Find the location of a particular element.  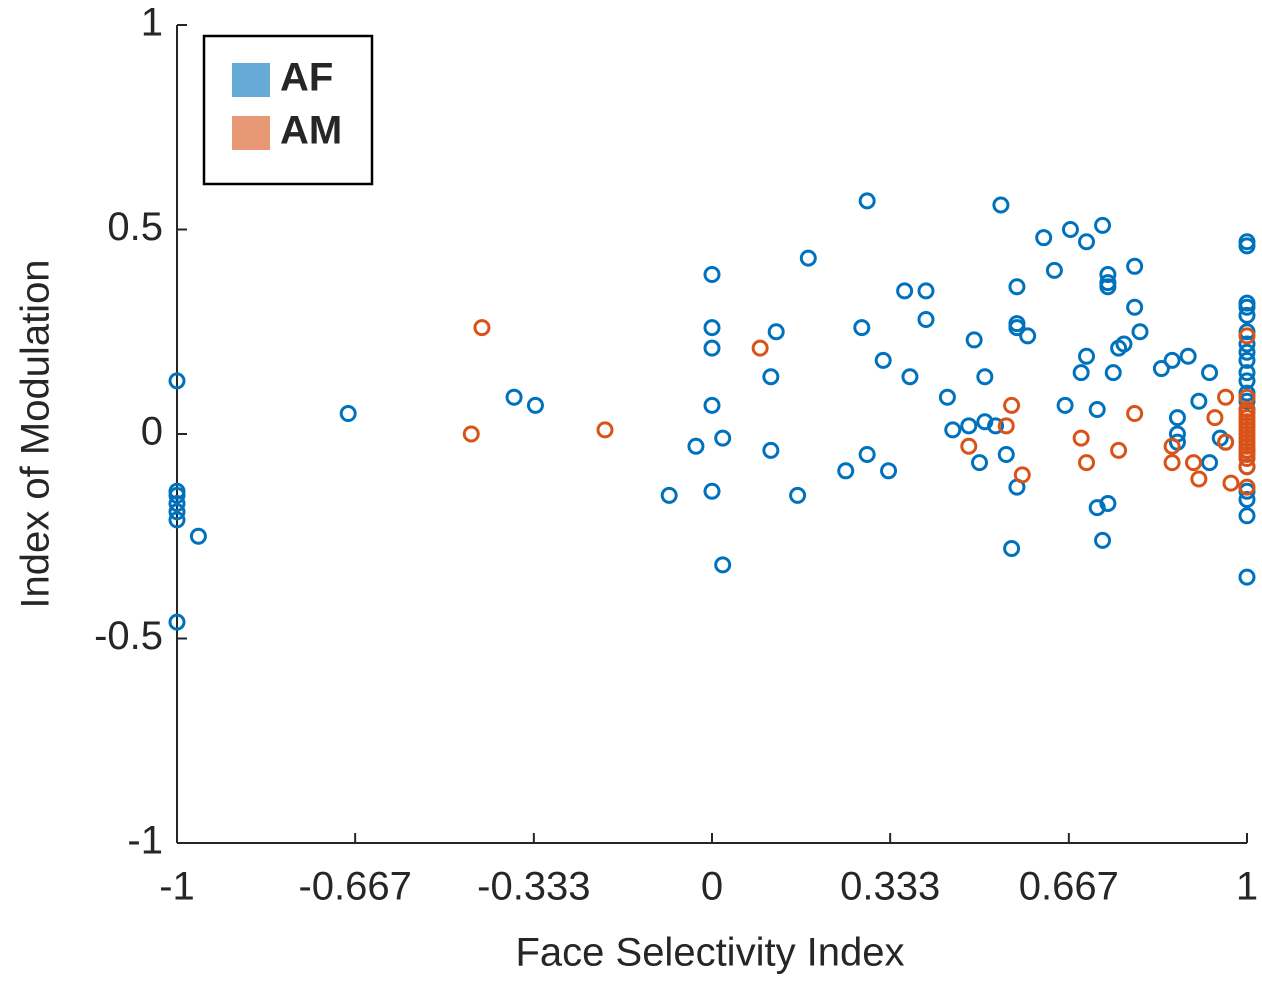

legend-swatch is located at coordinates (251, 133).